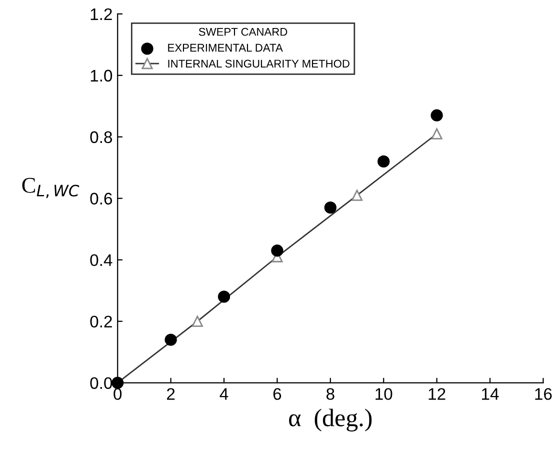  What do you see at coordinates (101, 76) in the screenshot?
I see `text: 1.0` at bounding box center [101, 76].